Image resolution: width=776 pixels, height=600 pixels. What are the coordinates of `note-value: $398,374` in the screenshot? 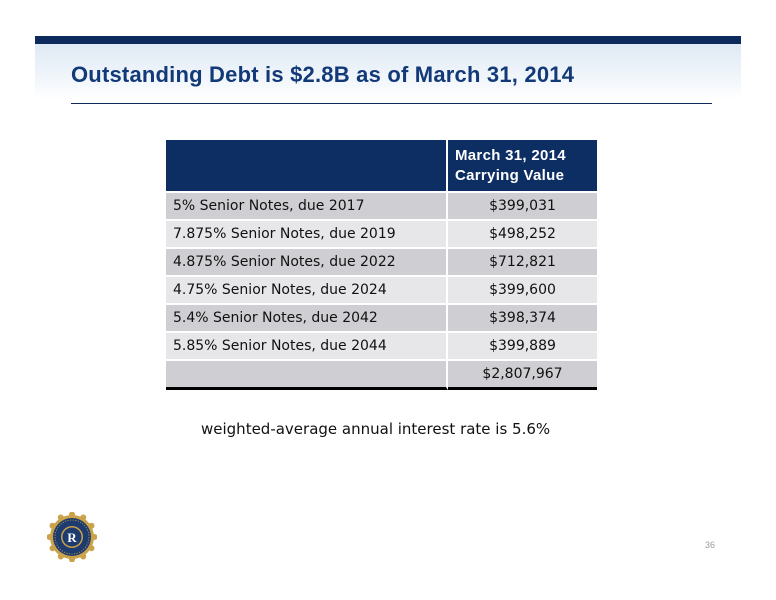 It's located at (522, 319).